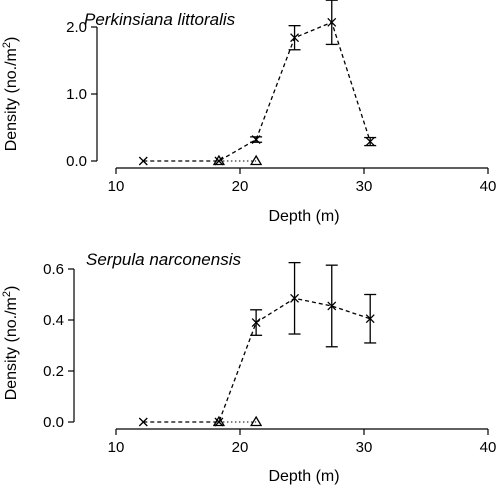 The image size is (500, 488). Describe the element at coordinates (76, 27) in the screenshot. I see `y-tick-label: 2.0` at that location.